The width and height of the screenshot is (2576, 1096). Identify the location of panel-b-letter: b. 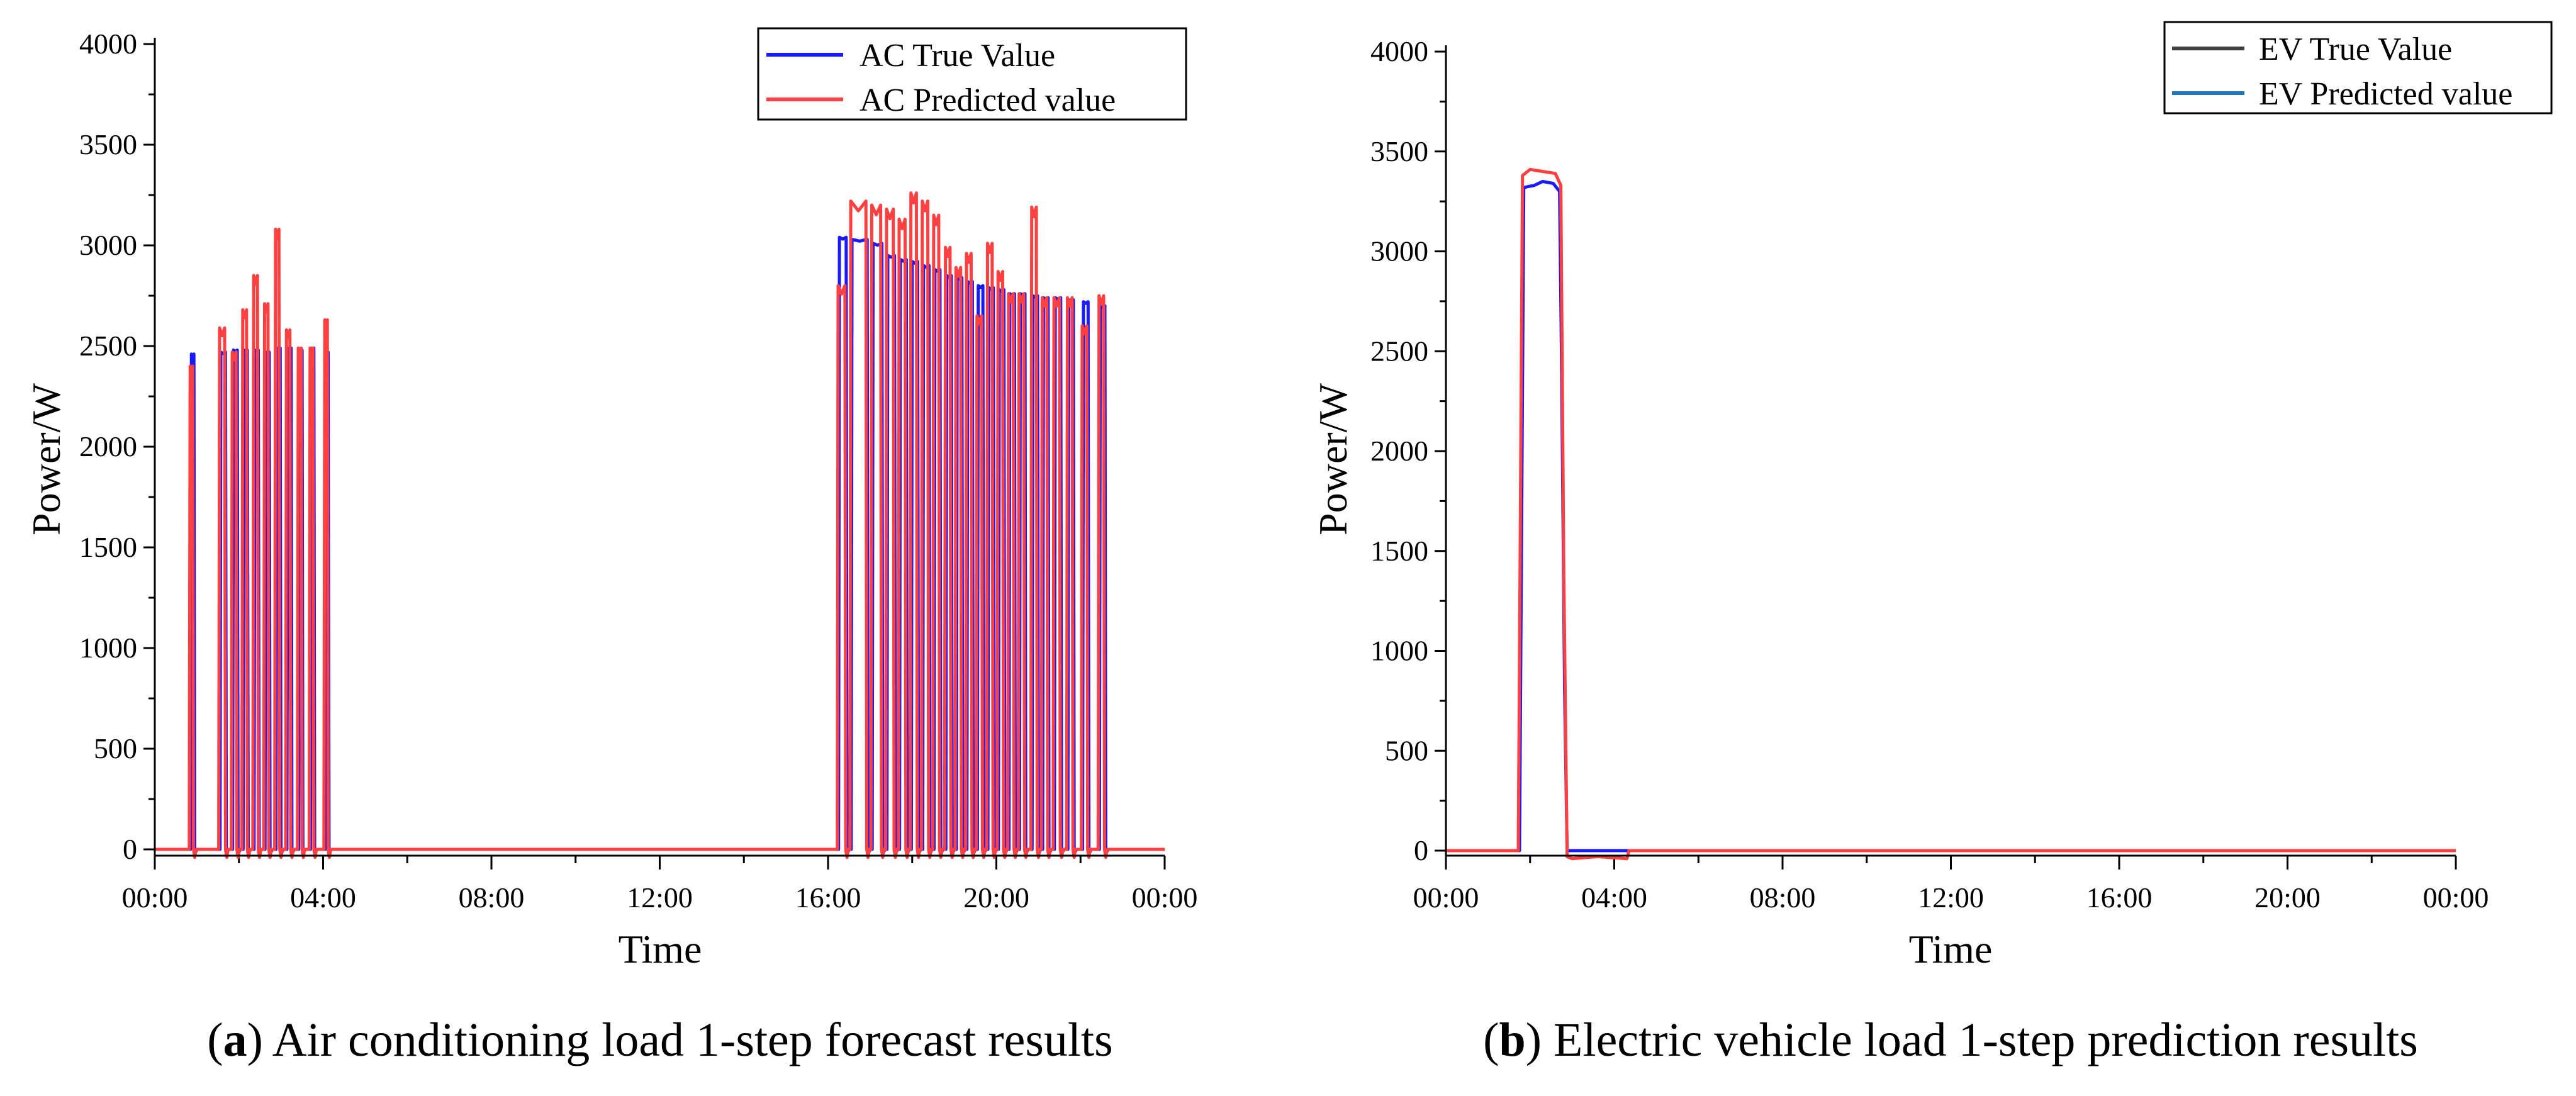
(1512, 1040).